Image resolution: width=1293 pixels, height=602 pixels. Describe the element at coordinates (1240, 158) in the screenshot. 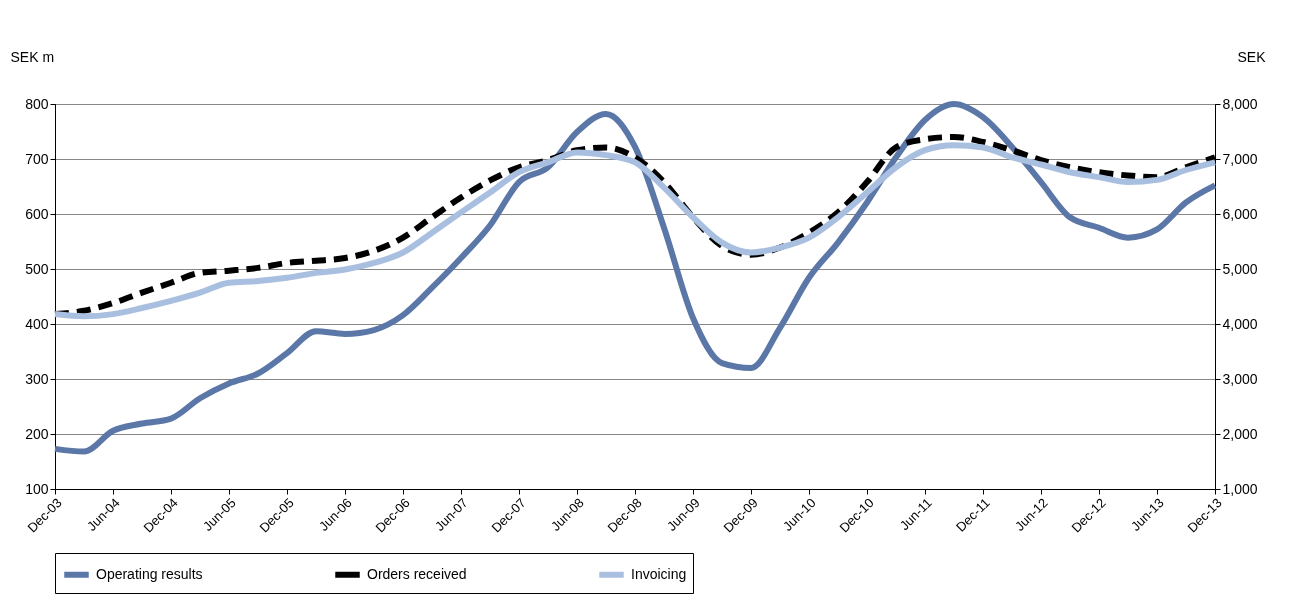

I see `y2-tick-label: 7,000` at that location.